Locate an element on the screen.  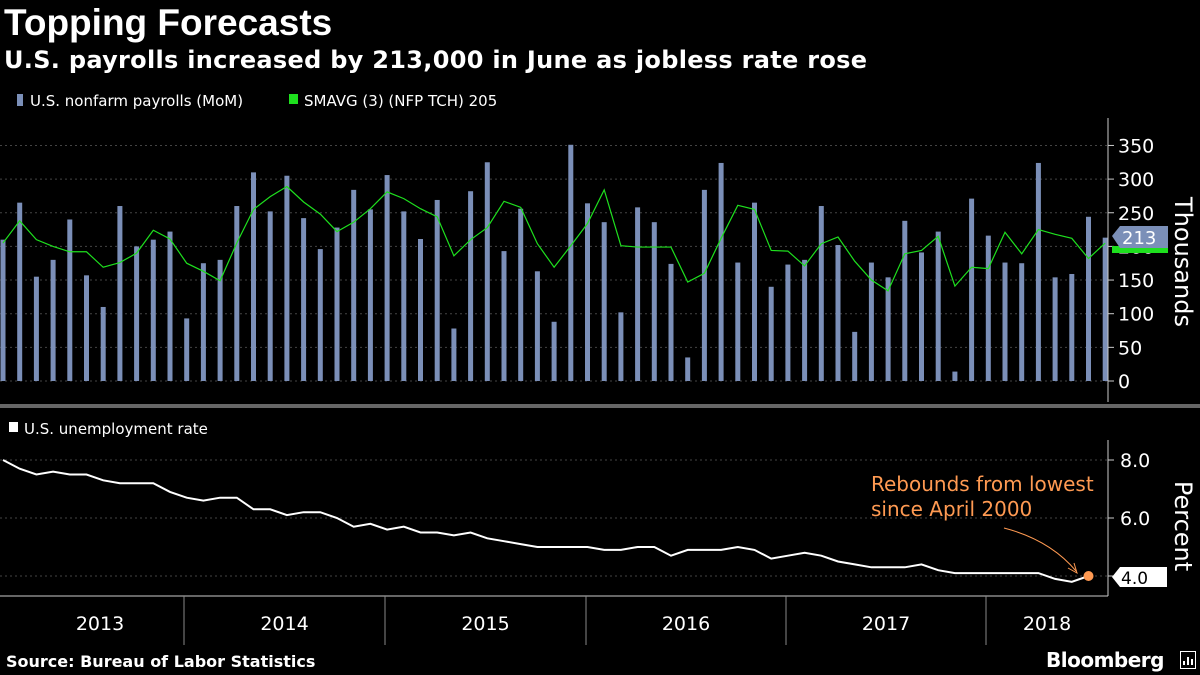
legend-swatch-unemployment is located at coordinates (13, 427).